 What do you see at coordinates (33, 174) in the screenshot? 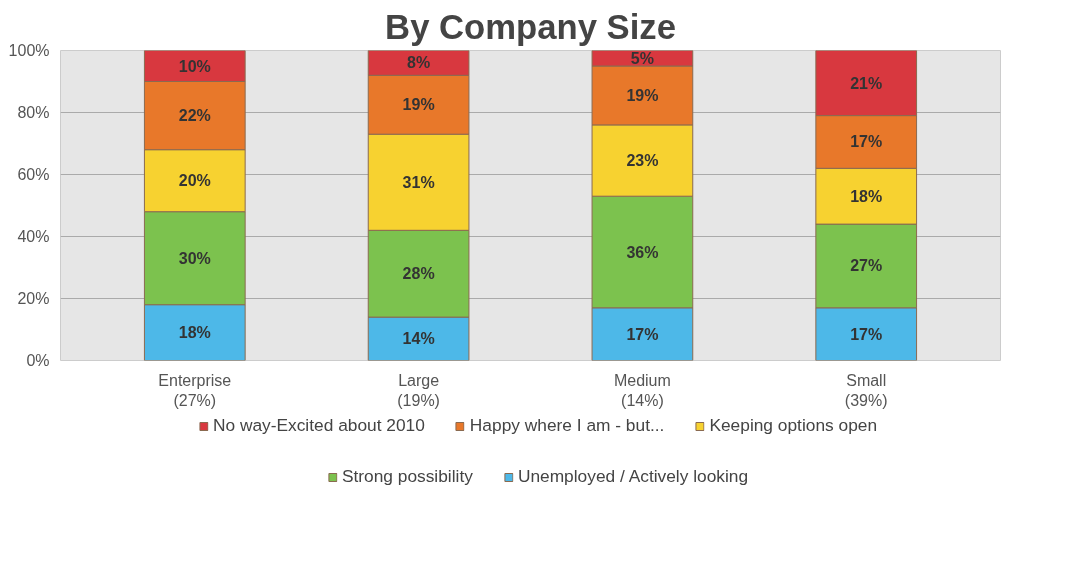
I see `y-tick-label: 60%` at bounding box center [33, 174].